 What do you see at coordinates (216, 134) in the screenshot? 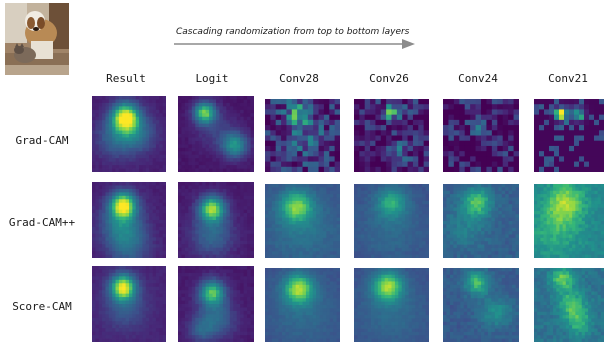
I see `heatmap-gradcam-logit` at bounding box center [216, 134].